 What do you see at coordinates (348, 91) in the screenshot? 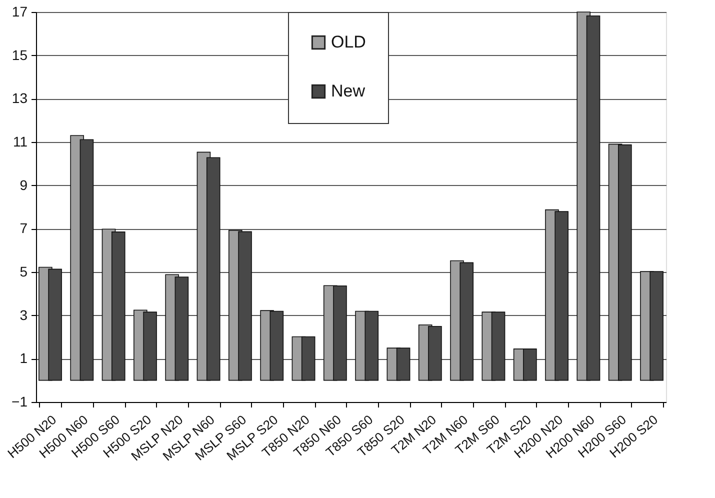
I see `legend-label: New` at bounding box center [348, 91].